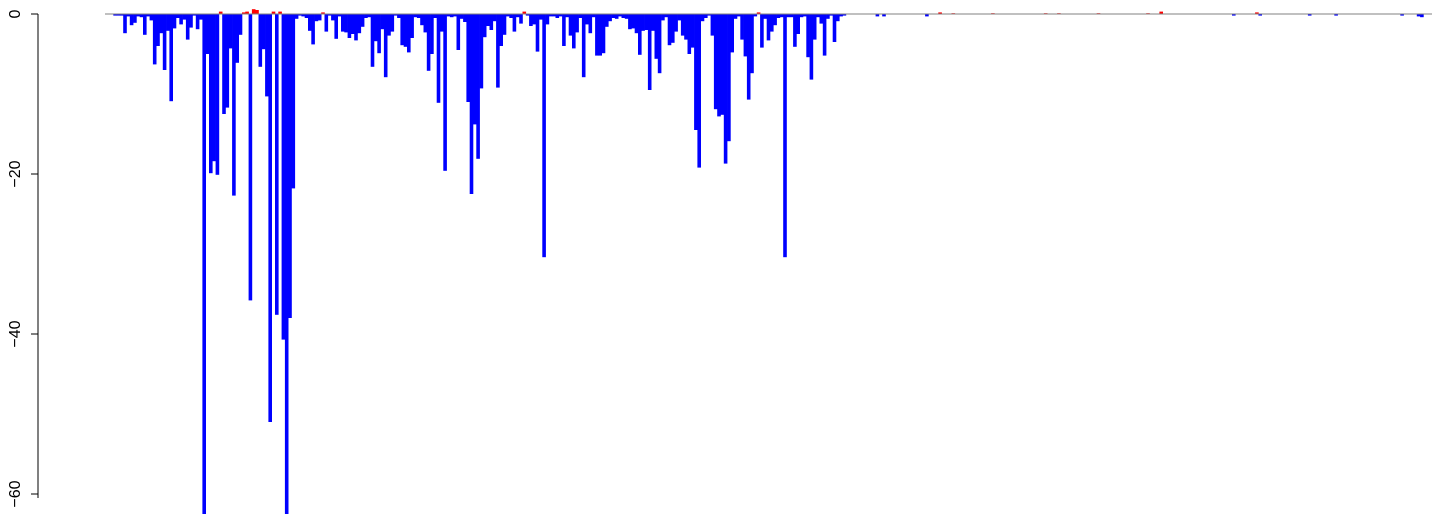 The height and width of the screenshot is (518, 1444). I want to click on y-axis: 0 −20 −40 −60, so click(23, 258).